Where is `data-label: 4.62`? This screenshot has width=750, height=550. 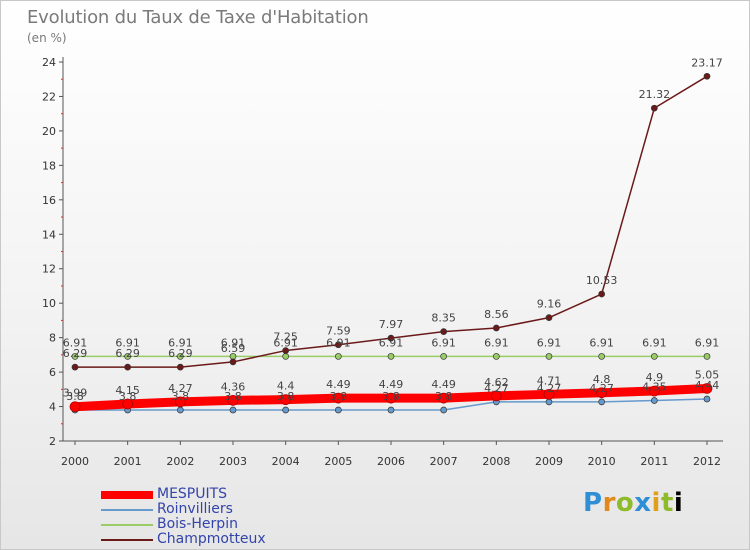 data-label: 4.62 is located at coordinates (496, 382).